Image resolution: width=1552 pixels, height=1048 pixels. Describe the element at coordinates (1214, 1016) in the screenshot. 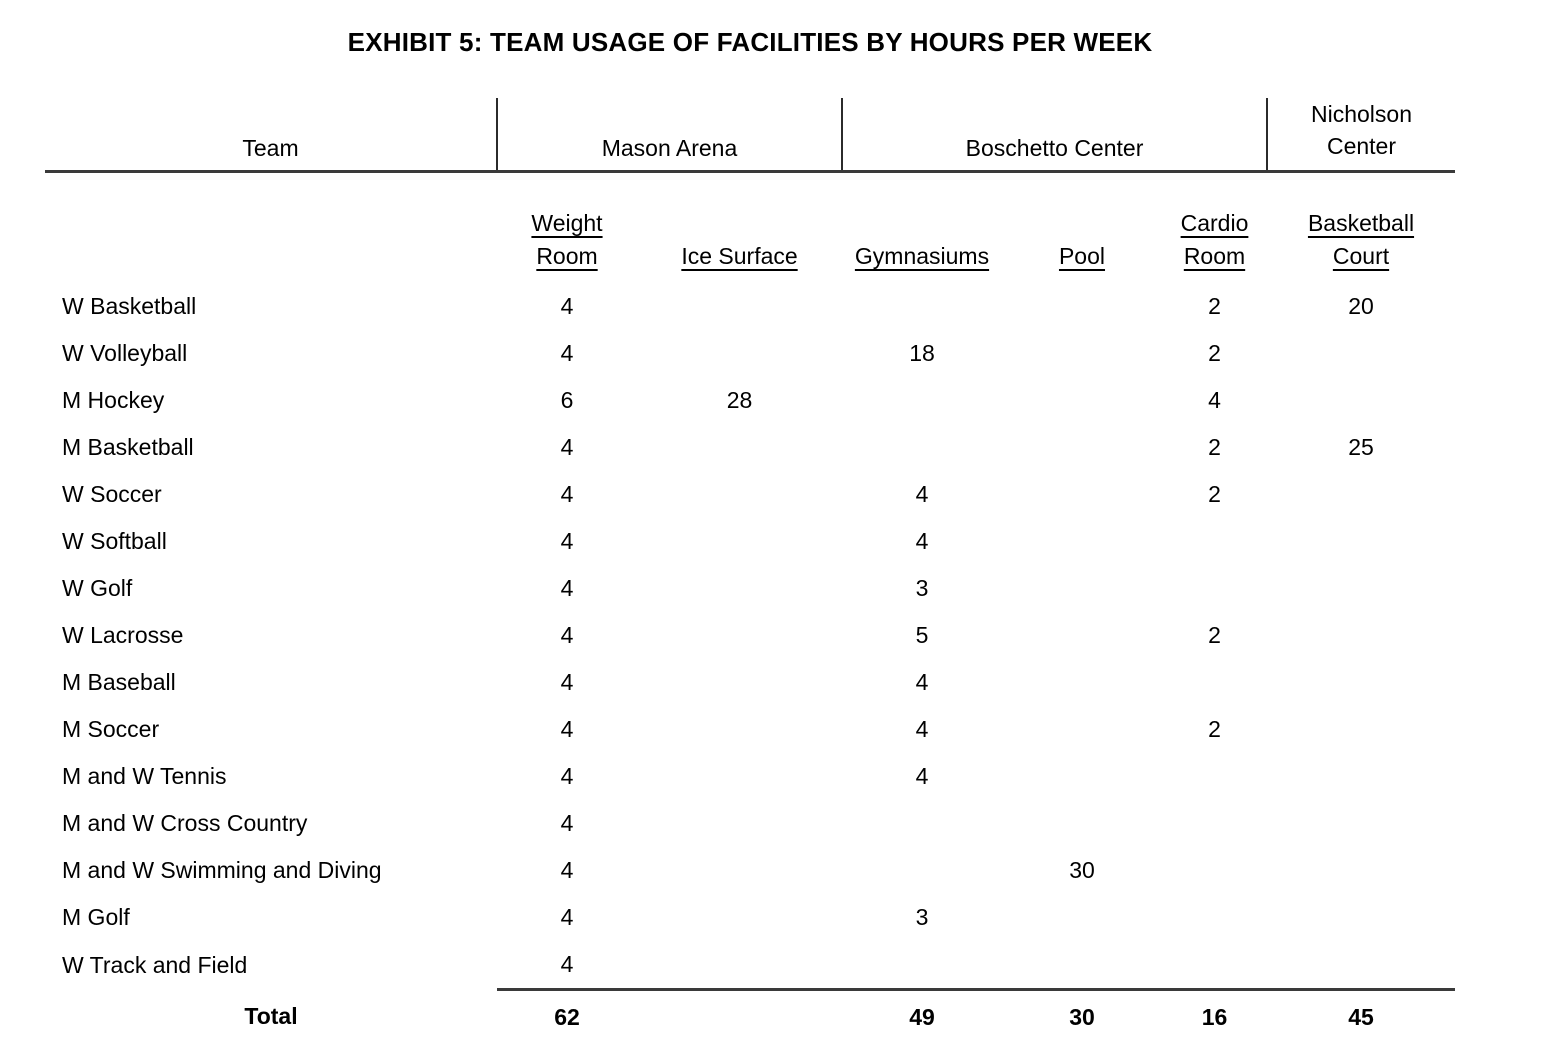

I see `total-value-cell: 16` at that location.